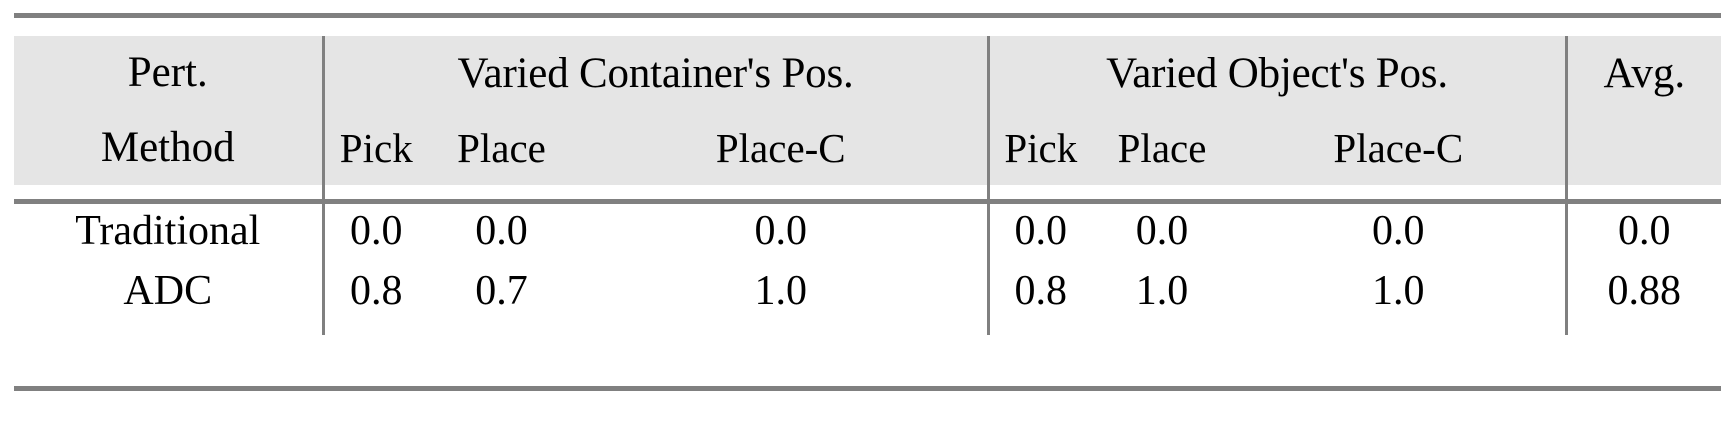  I want to click on subheader-object-place-c: Place-C, so click(1398, 147).